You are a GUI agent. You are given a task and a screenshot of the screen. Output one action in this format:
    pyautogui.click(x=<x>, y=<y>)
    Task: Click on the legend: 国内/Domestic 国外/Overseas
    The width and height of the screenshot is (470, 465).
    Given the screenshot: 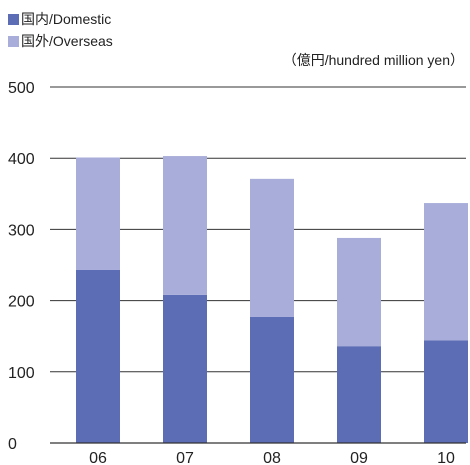 What is the action you would take?
    pyautogui.click(x=60, y=30)
    